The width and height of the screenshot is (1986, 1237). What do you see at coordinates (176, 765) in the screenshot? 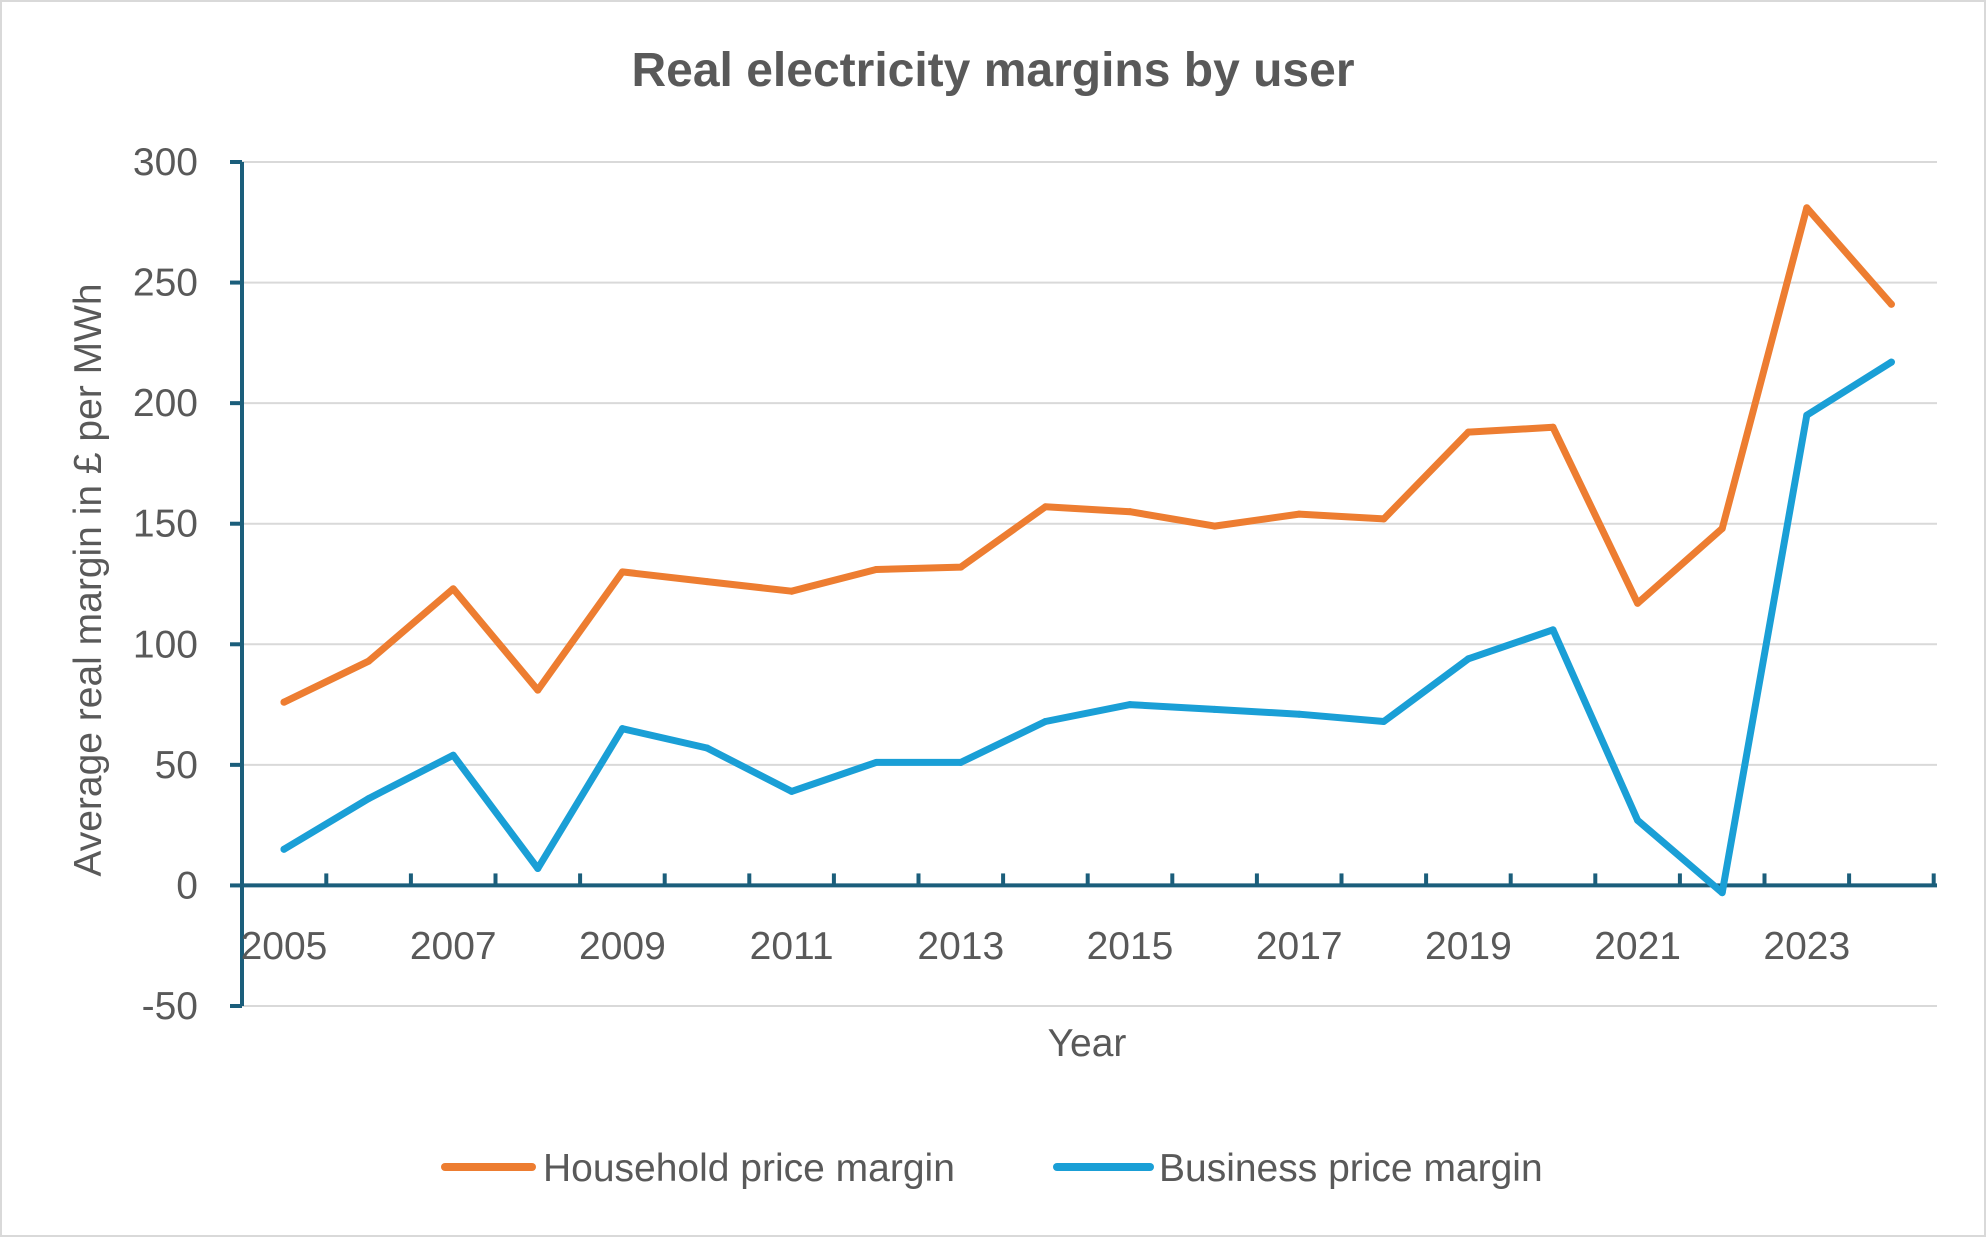
I see `y-tick-label: 50` at bounding box center [176, 765].